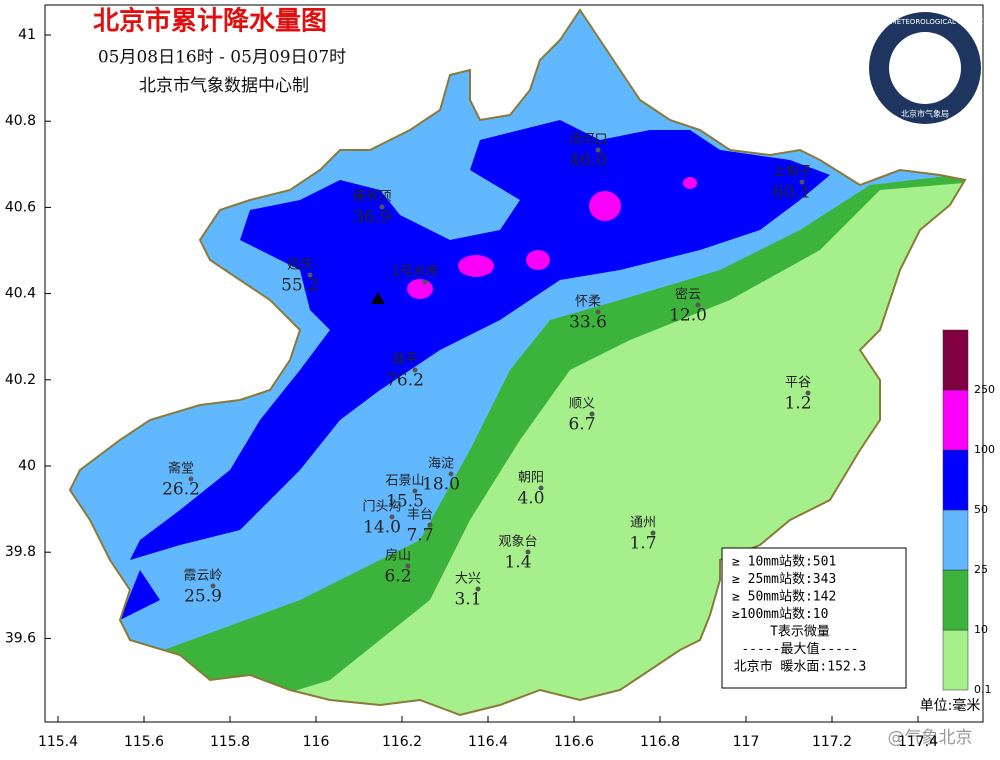 This screenshot has width=1000, height=760. Describe the element at coordinates (378, 298) in the screenshot. I see `peak-marker` at that location.